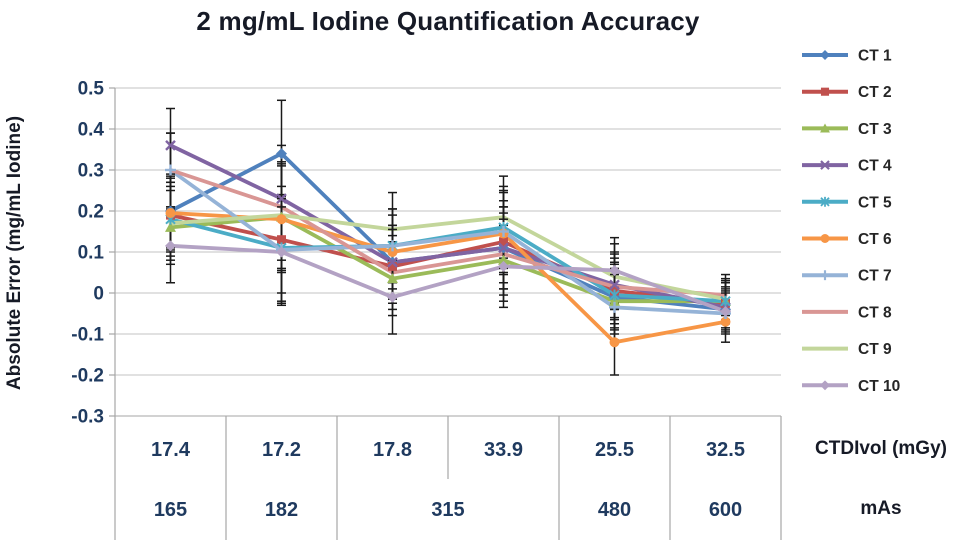 This screenshot has width=976, height=544. Describe the element at coordinates (91, 171) in the screenshot. I see `y-tick-label: 0.3` at that location.